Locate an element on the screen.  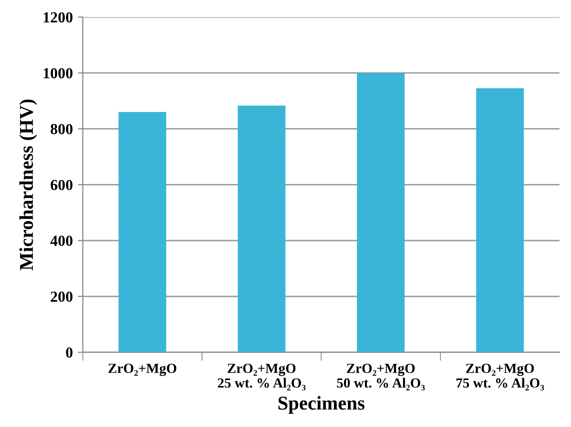
y-axis-title: Microhardness (HV) is located at coordinates (28, 185).